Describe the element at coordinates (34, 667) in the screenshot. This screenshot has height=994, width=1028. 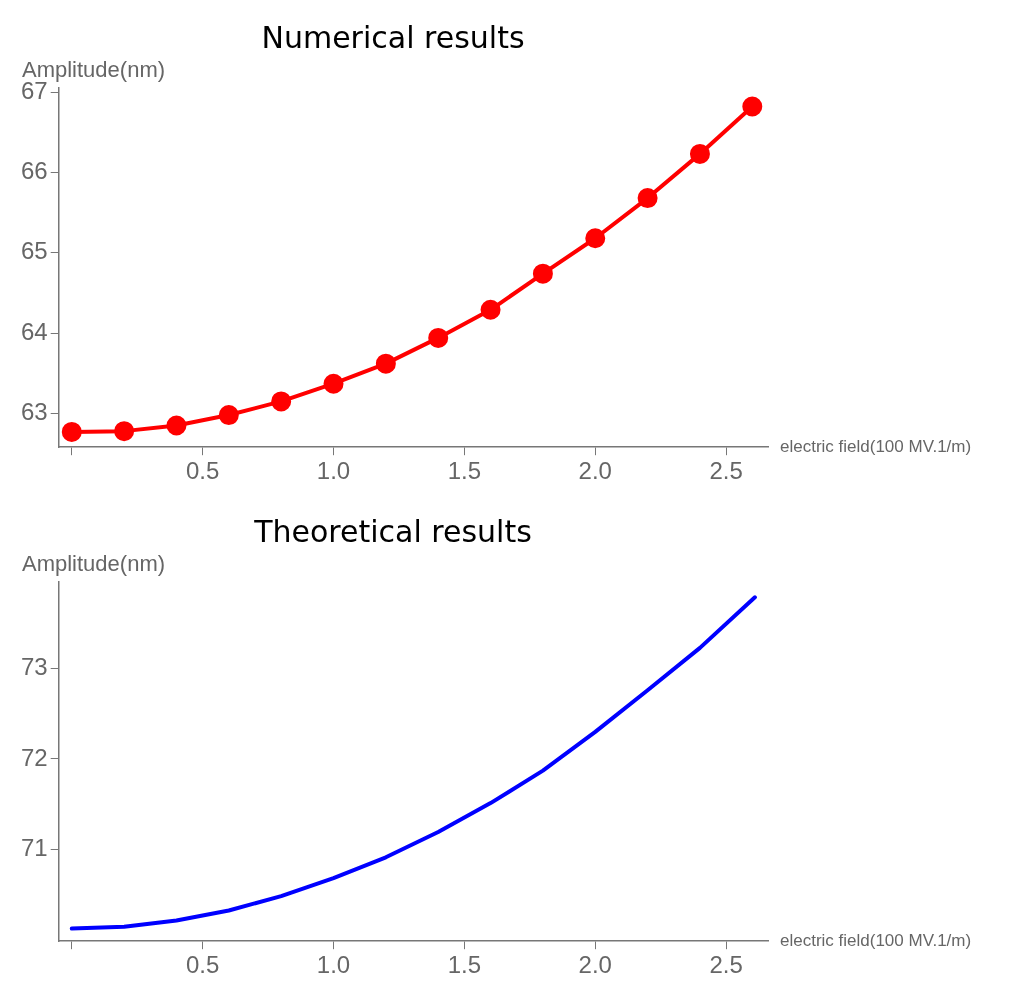
I see `y-tick-label: 73` at that location.